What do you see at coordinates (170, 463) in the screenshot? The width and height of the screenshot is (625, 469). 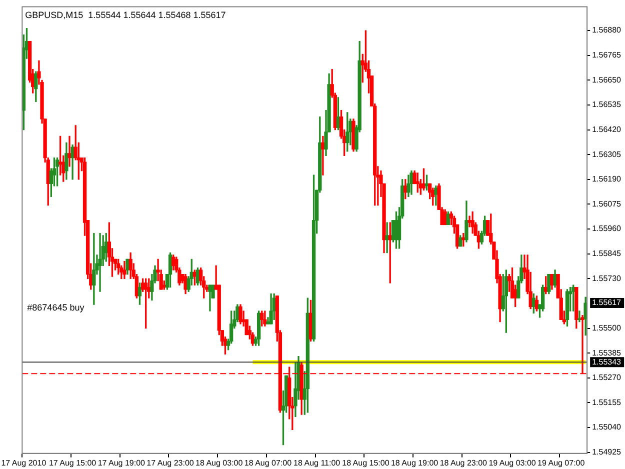 I see `x-tick-label: 17 Aug 23:00` at bounding box center [170, 463].